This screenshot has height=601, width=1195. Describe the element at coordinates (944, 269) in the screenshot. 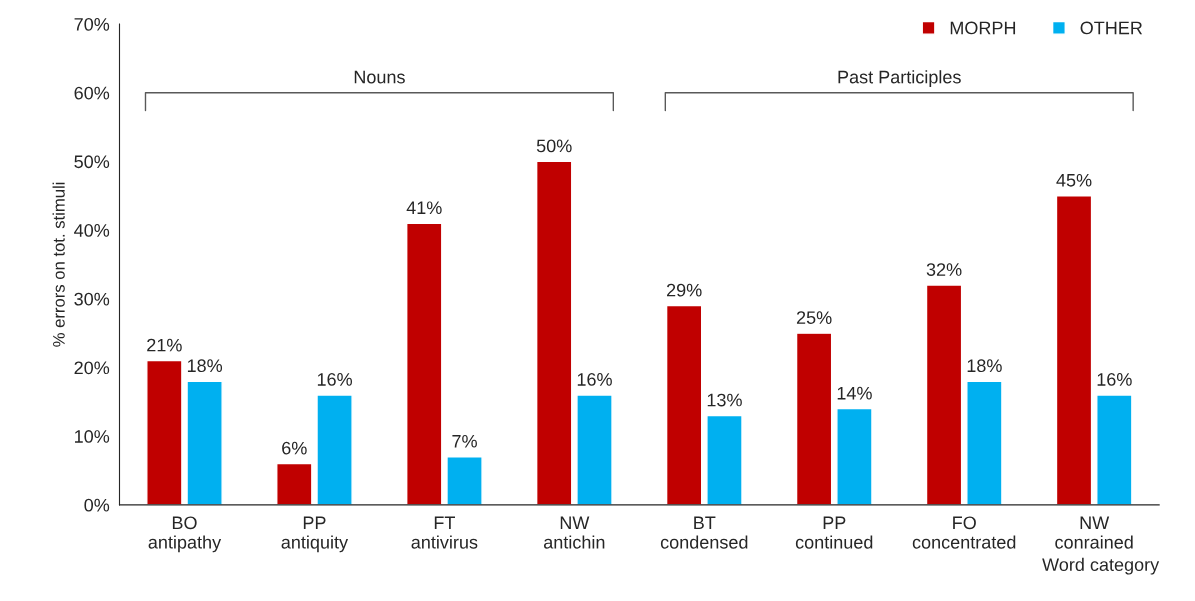

I see `data-label: 32%` at that location.